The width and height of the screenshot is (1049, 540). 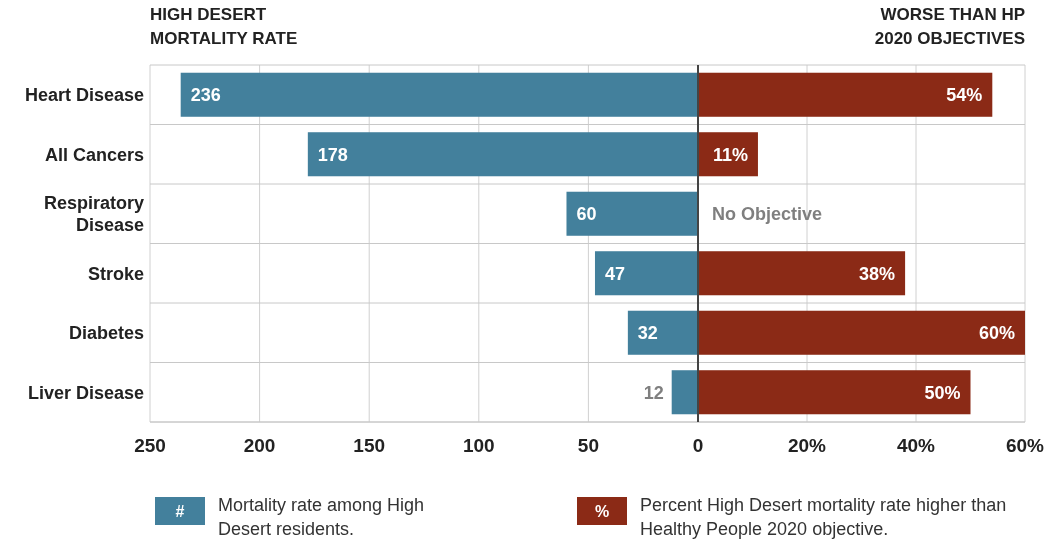 I want to click on data-label: 47, so click(x=615, y=273).